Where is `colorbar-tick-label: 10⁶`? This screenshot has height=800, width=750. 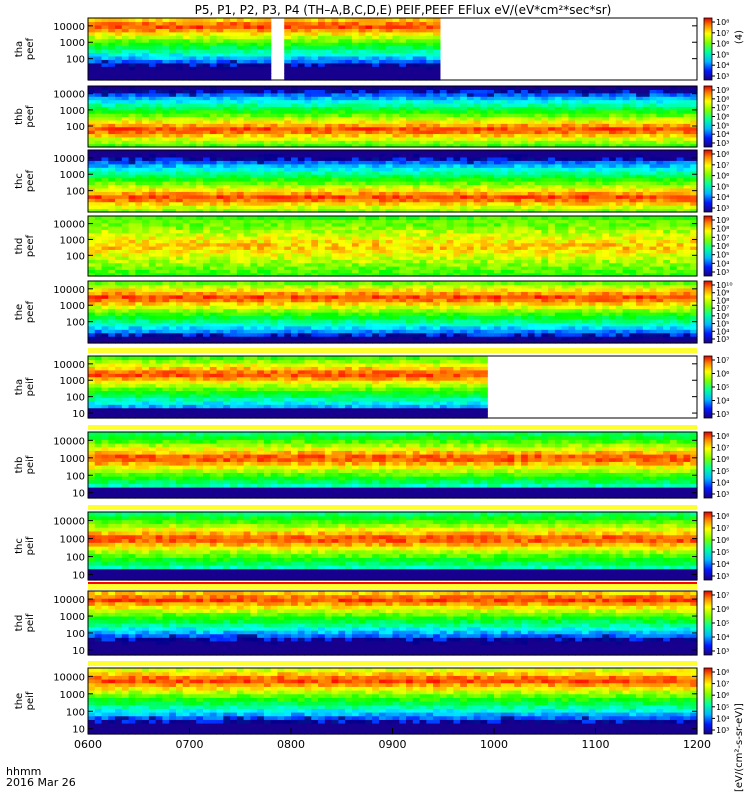 colorbar-tick-label: 10⁶ is located at coordinates (722, 44).